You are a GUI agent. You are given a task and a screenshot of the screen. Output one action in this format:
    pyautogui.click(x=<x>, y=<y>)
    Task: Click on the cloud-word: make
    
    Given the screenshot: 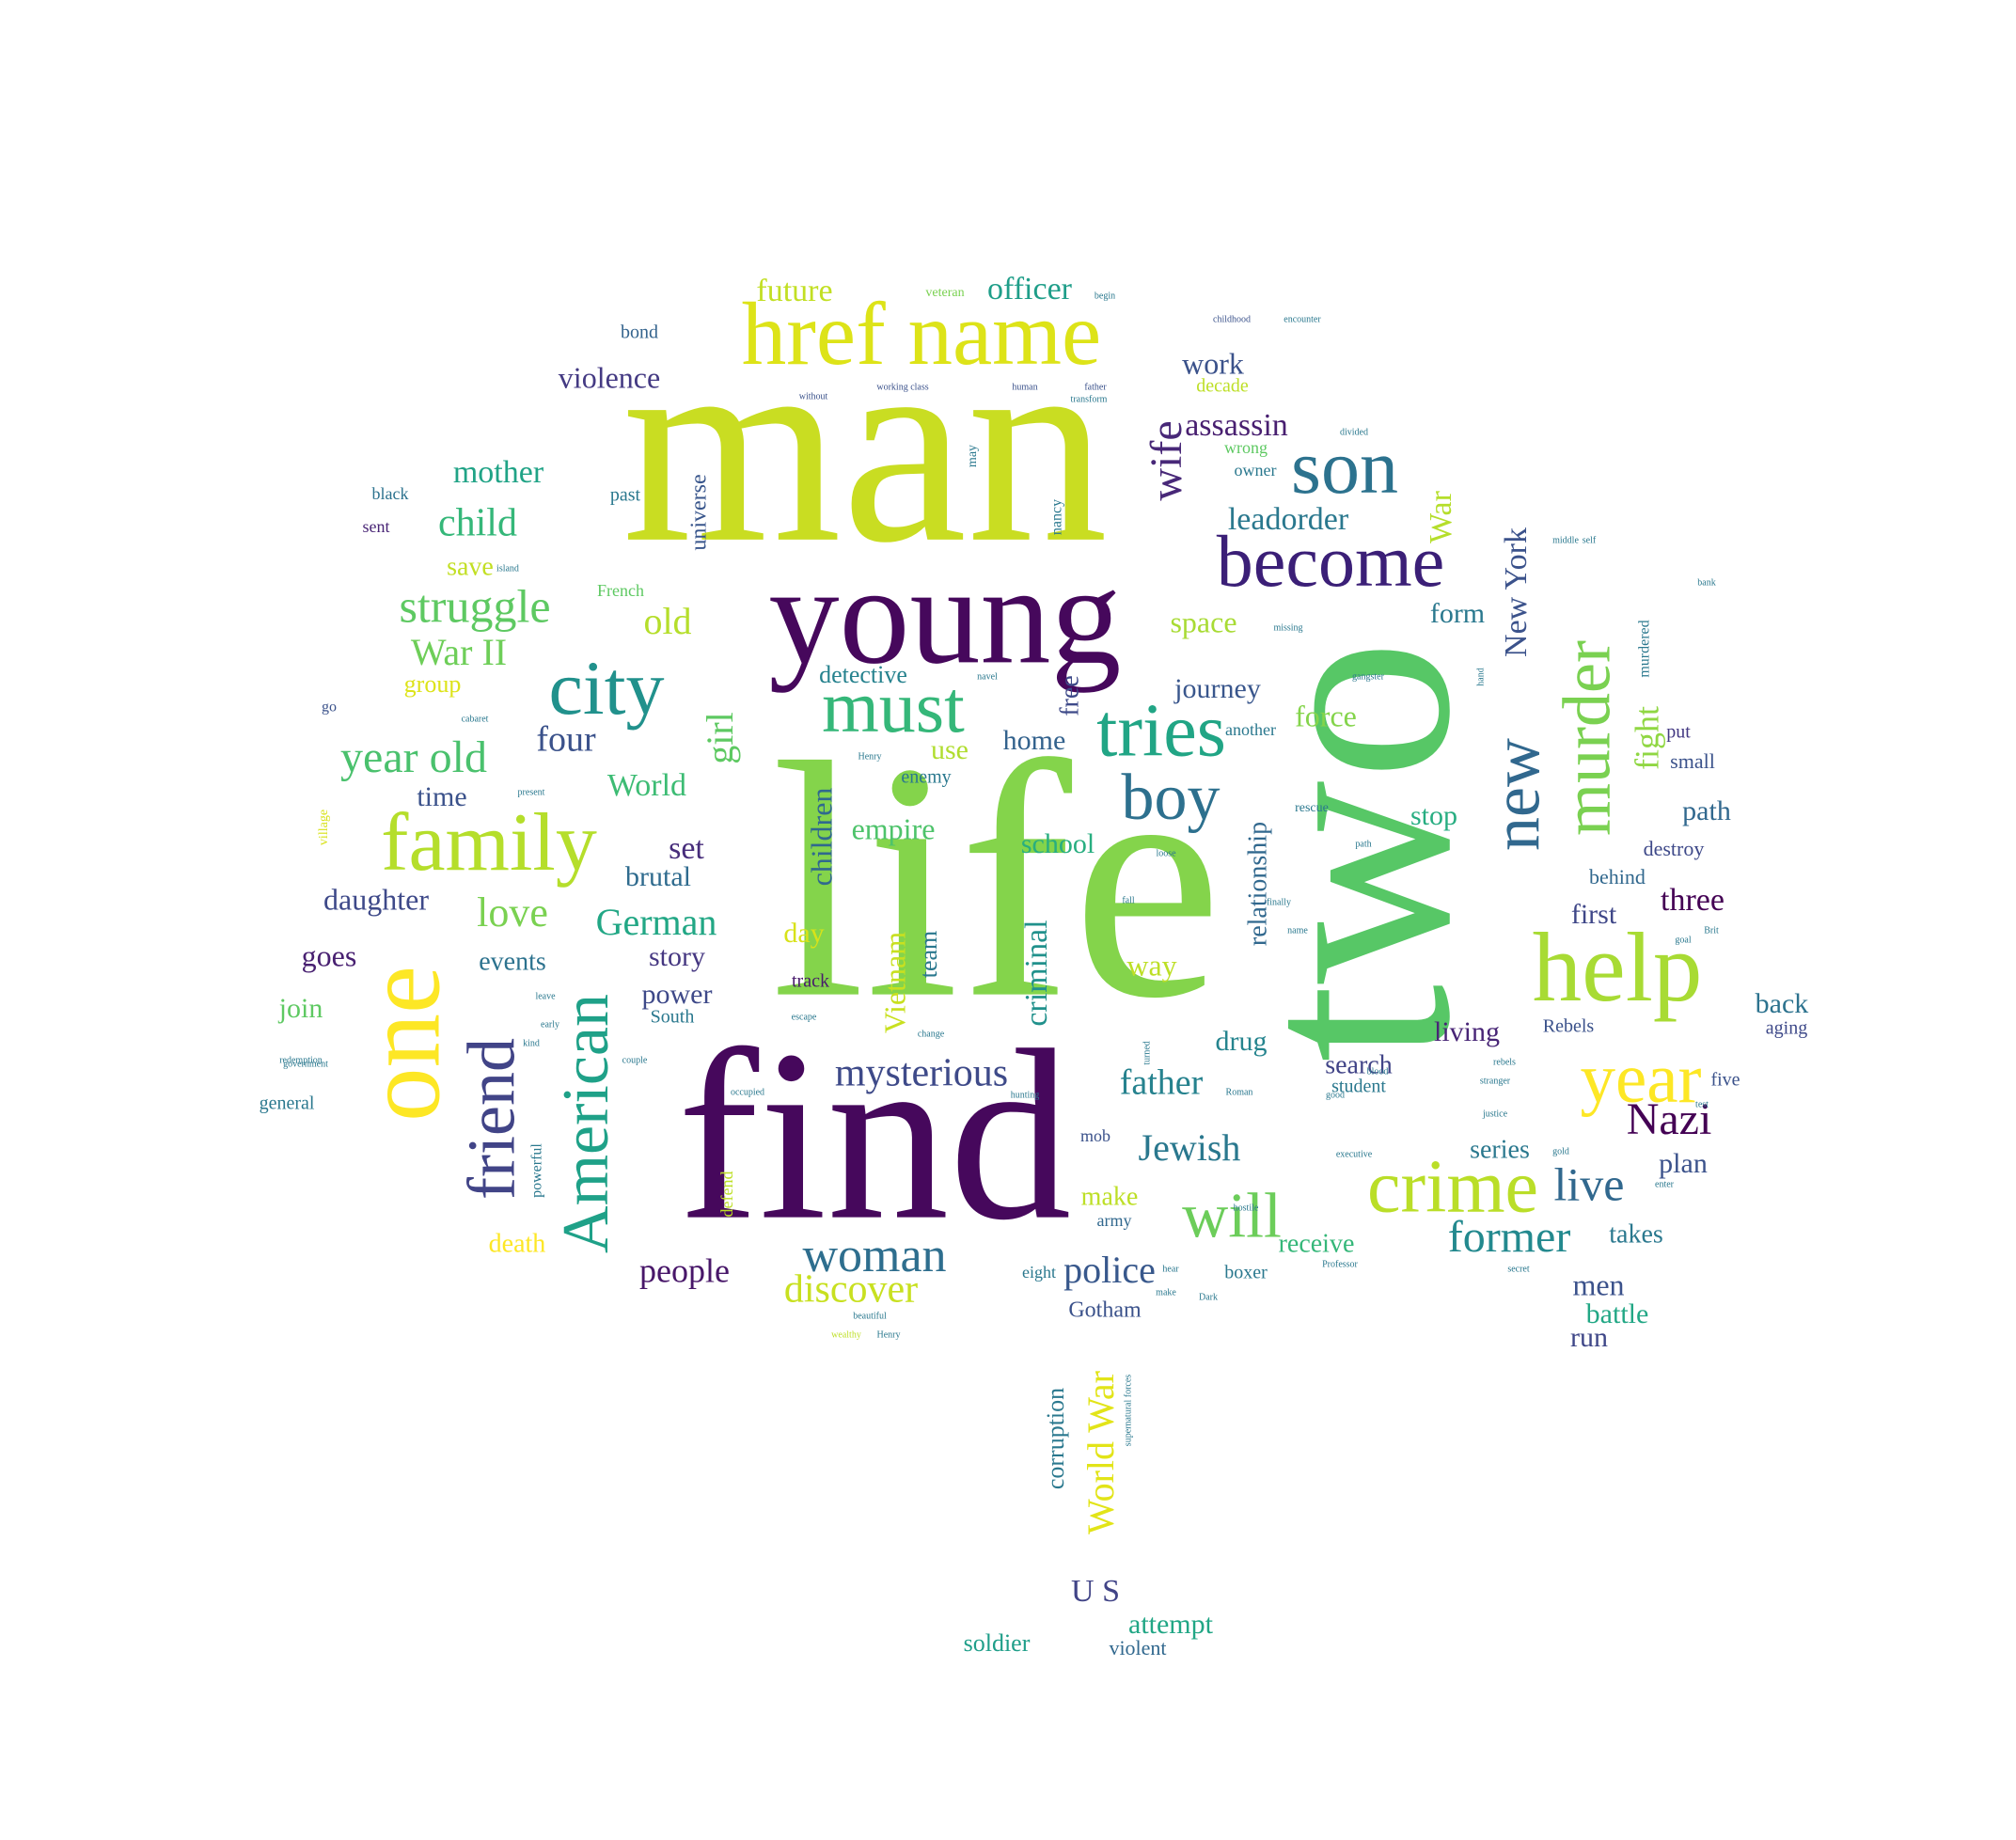 What is the action you would take?
    pyautogui.click(x=1110, y=1196)
    